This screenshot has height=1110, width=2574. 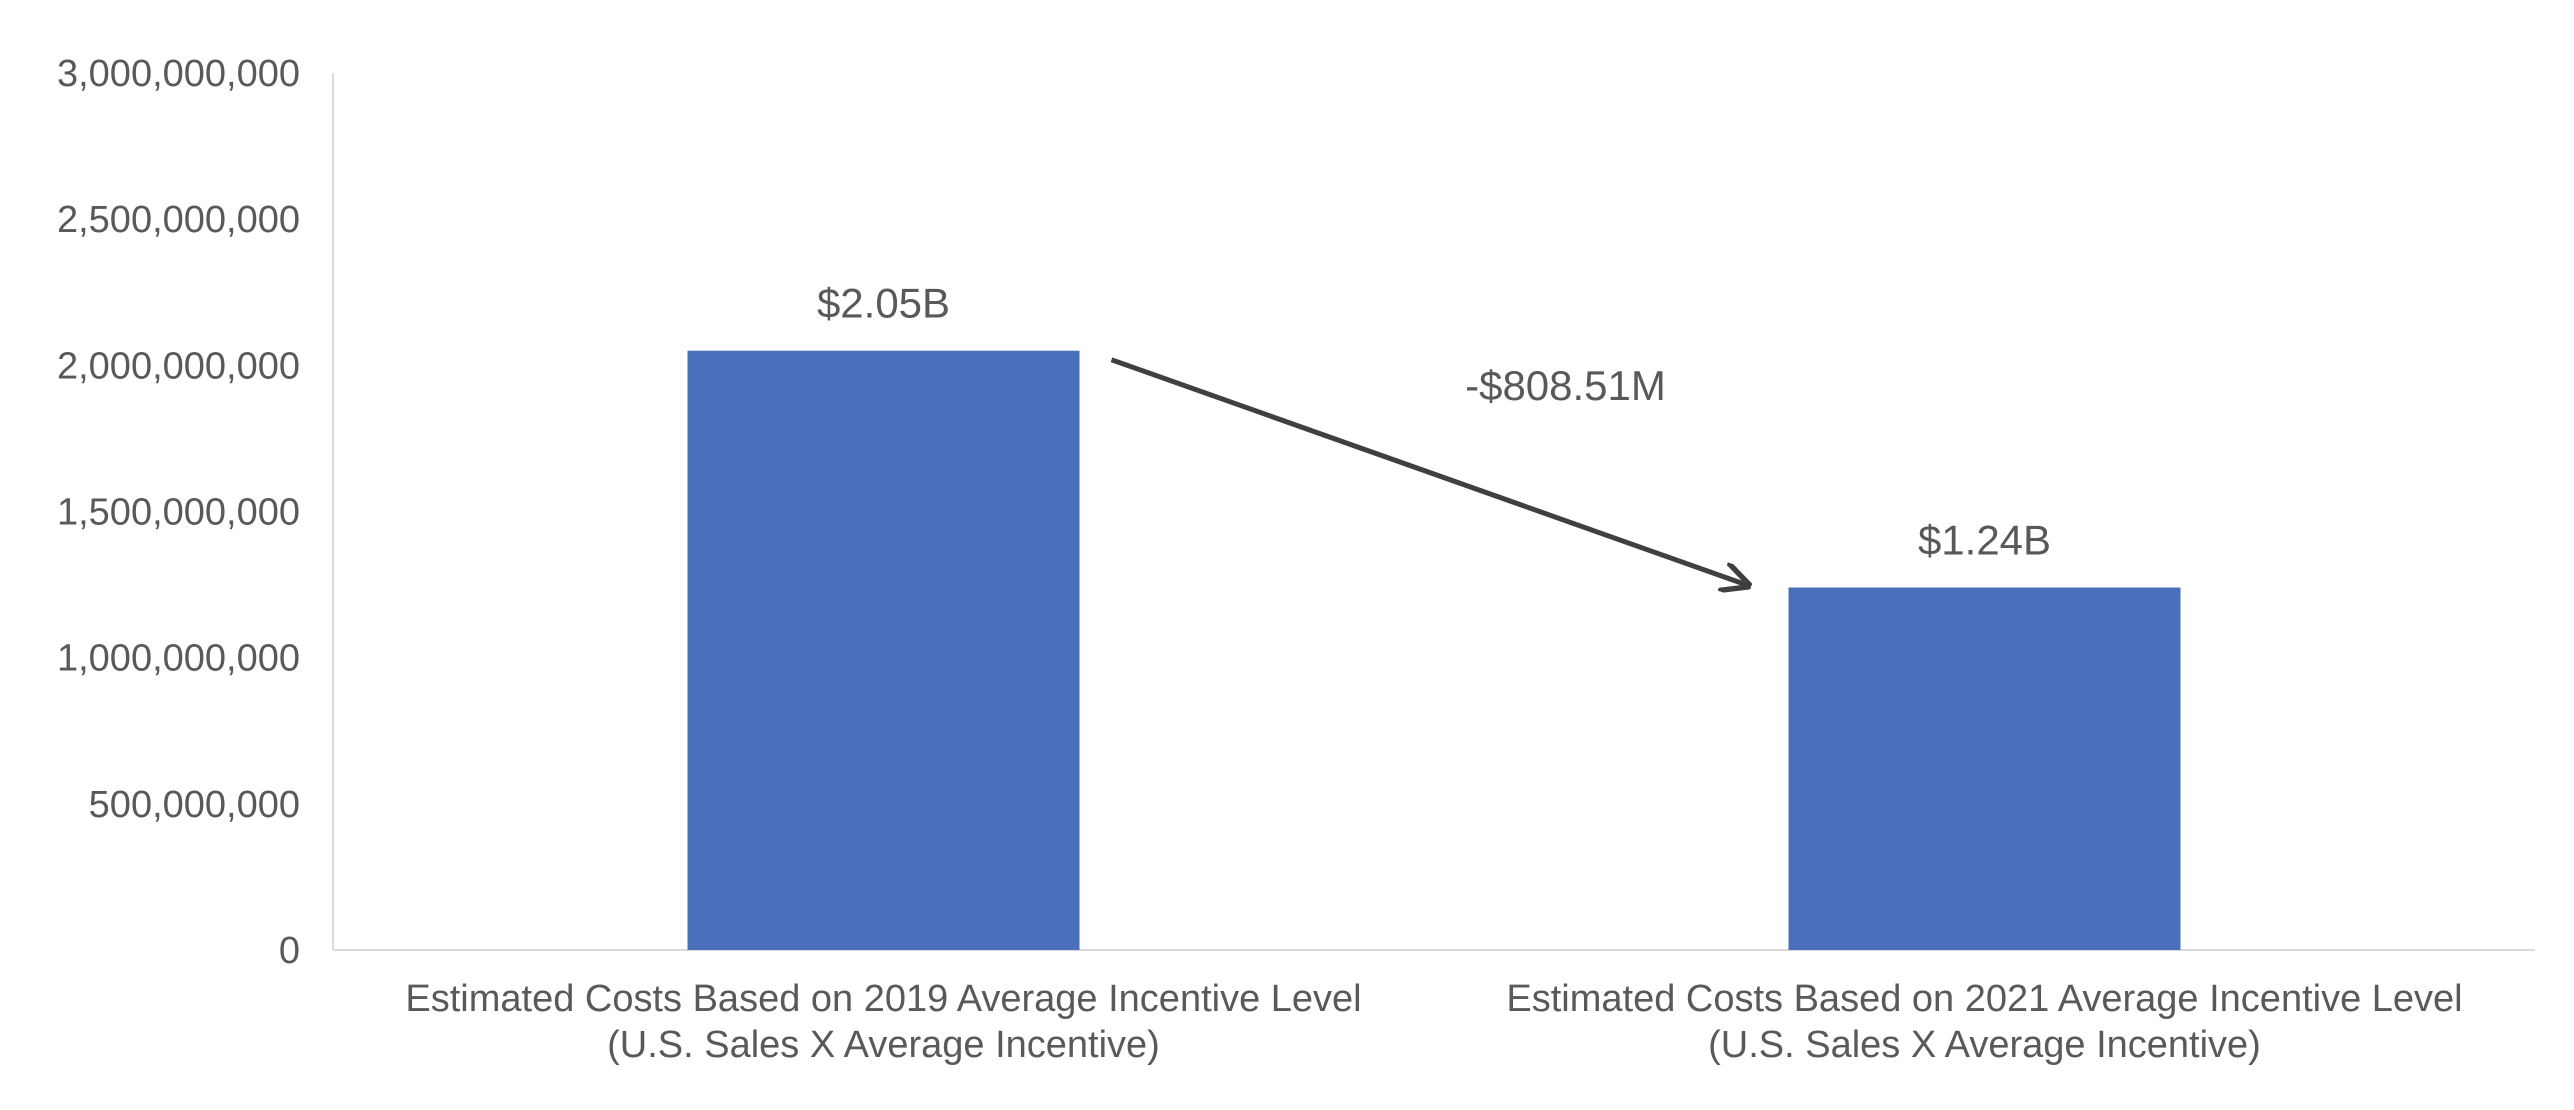 What do you see at coordinates (1984, 540) in the screenshot?
I see `bar-data-label: $1.24B` at bounding box center [1984, 540].